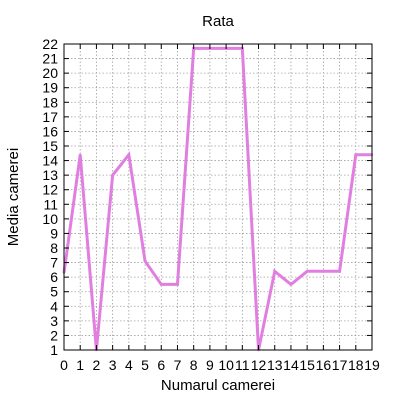 The height and width of the screenshot is (405, 400). What do you see at coordinates (210, 365) in the screenshot?
I see `x-tick-label: 9` at bounding box center [210, 365].